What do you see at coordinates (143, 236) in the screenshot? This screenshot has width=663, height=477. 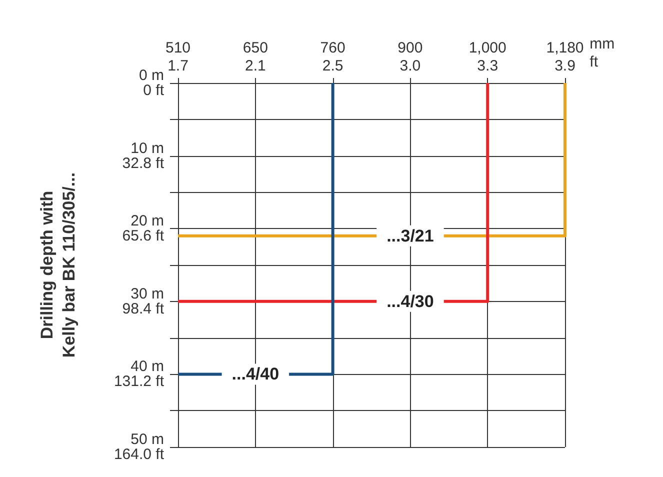 I see `y2-tick-label: 65.6 ft` at bounding box center [143, 236].